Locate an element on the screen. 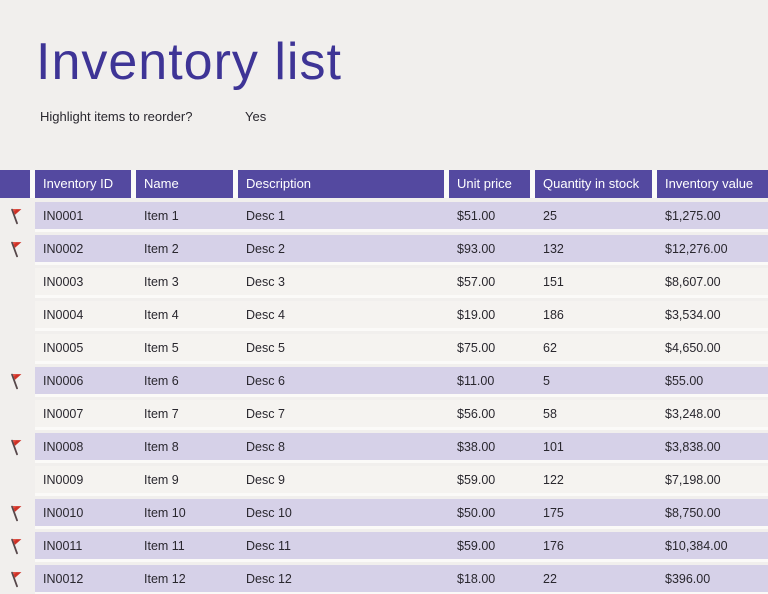 Image resolution: width=768 pixels, height=594 pixels. cell-unit-price: $57.00 is located at coordinates (476, 281).